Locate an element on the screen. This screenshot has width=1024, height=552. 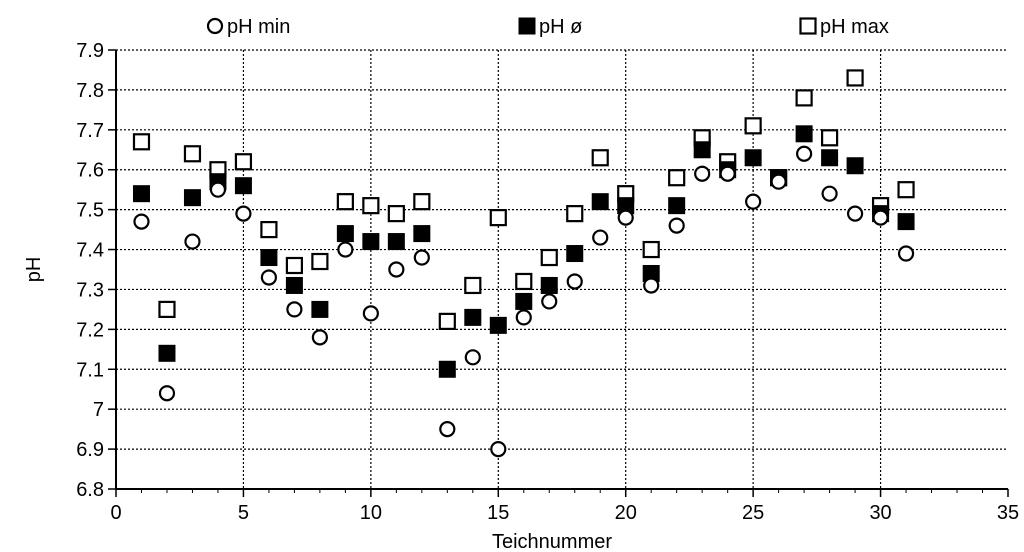
legend-item-ph-max: pH max is located at coordinates (844, 27).